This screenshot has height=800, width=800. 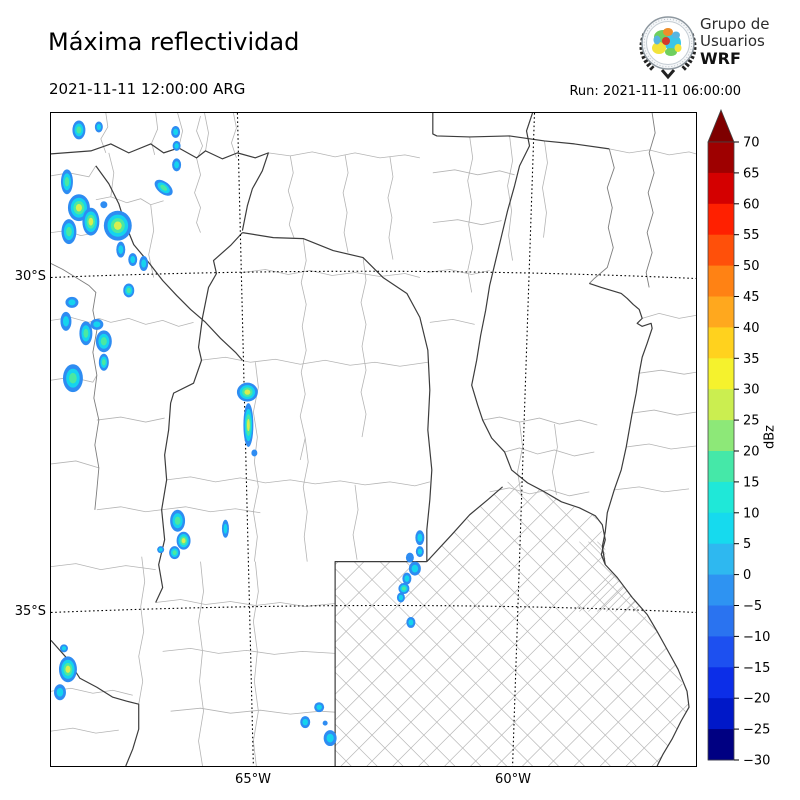 I want to click on colorbar-tick-label: −30, so click(x=756, y=761).